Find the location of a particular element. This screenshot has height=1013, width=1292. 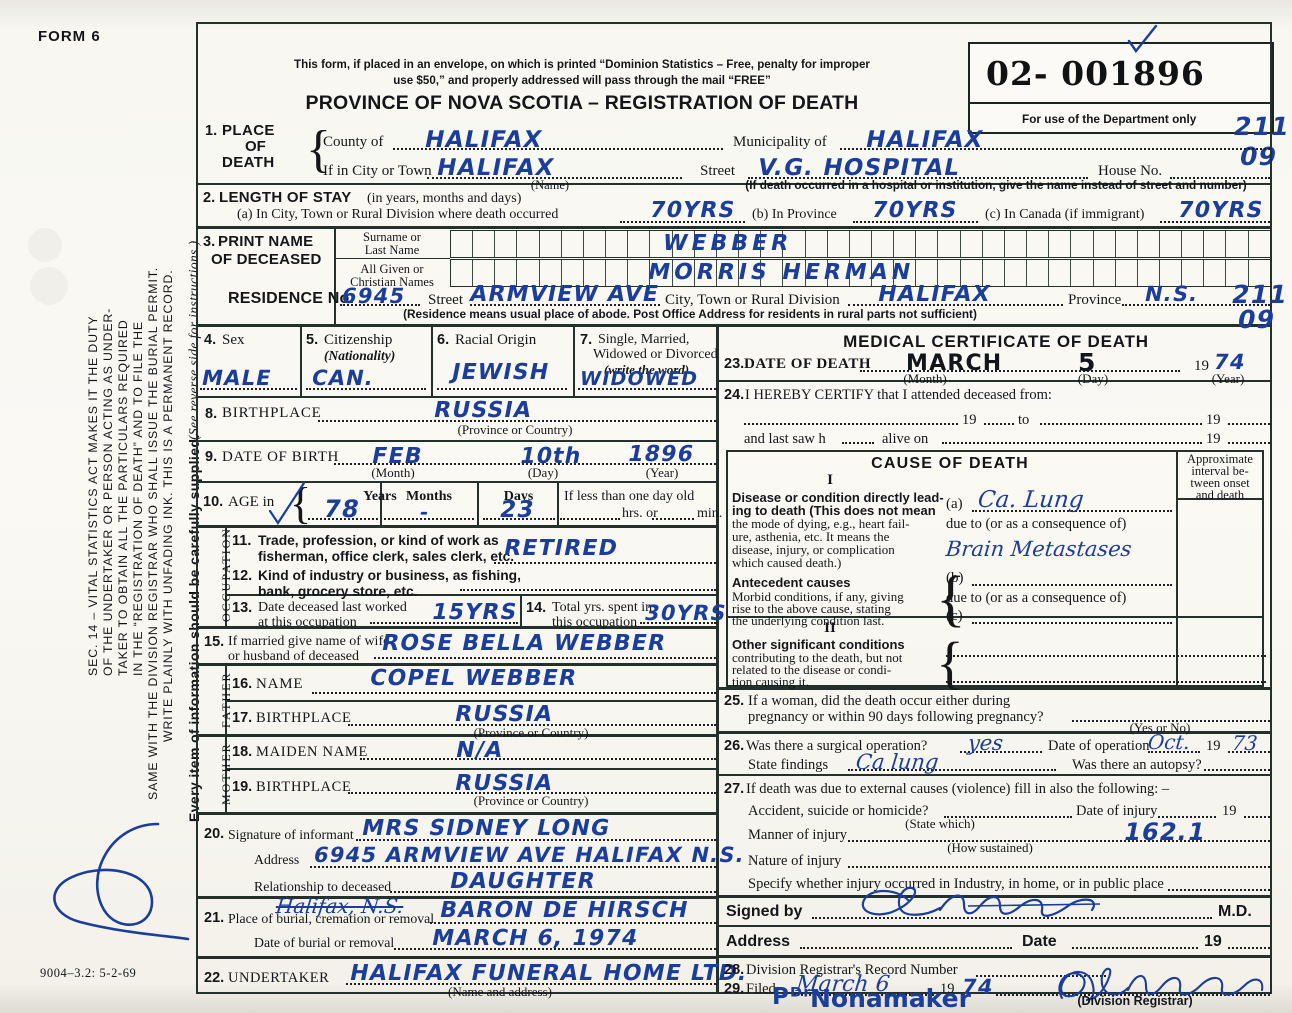

section23-month-note: (Month) is located at coordinates (925, 378).